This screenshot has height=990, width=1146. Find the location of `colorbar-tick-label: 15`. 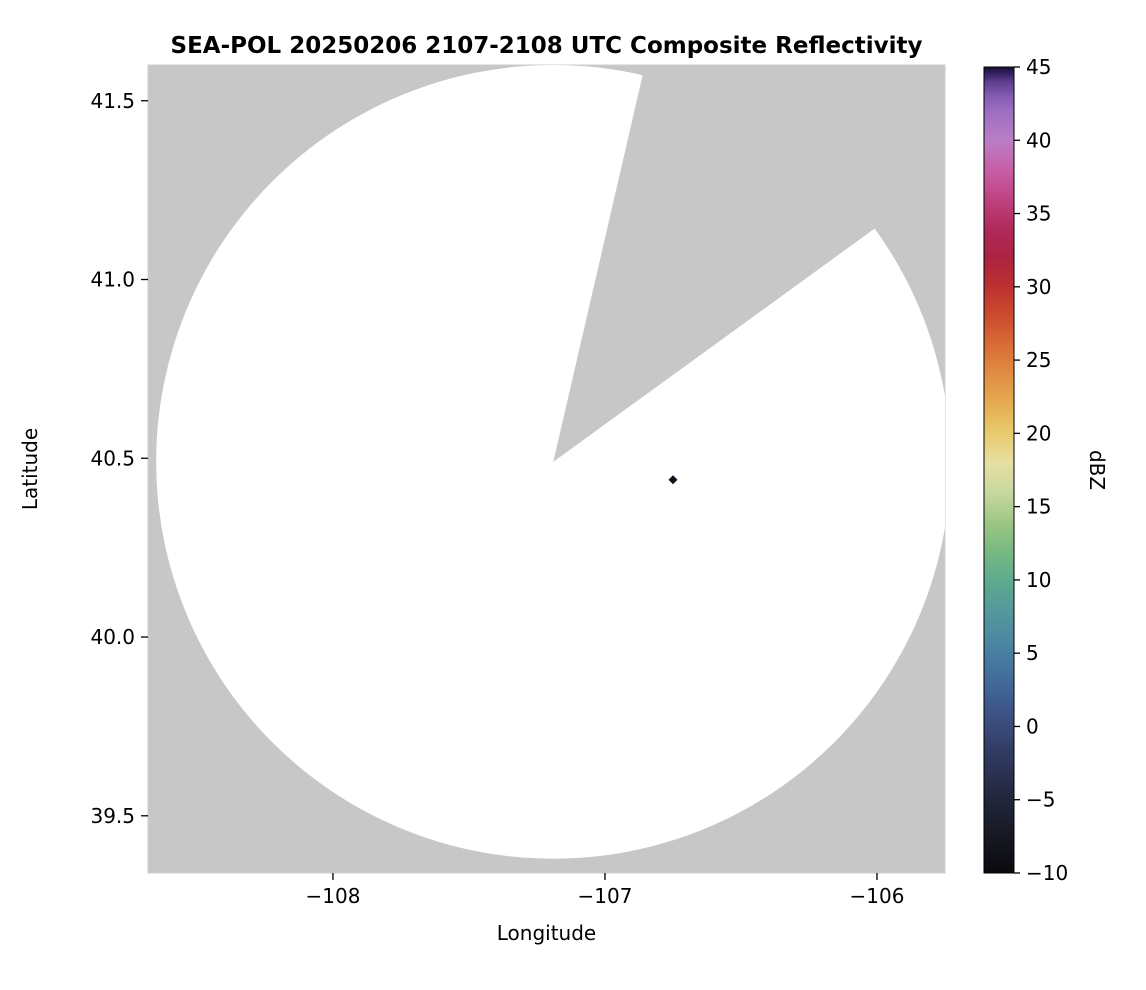

colorbar-tick-label: 15 is located at coordinates (1038, 507).